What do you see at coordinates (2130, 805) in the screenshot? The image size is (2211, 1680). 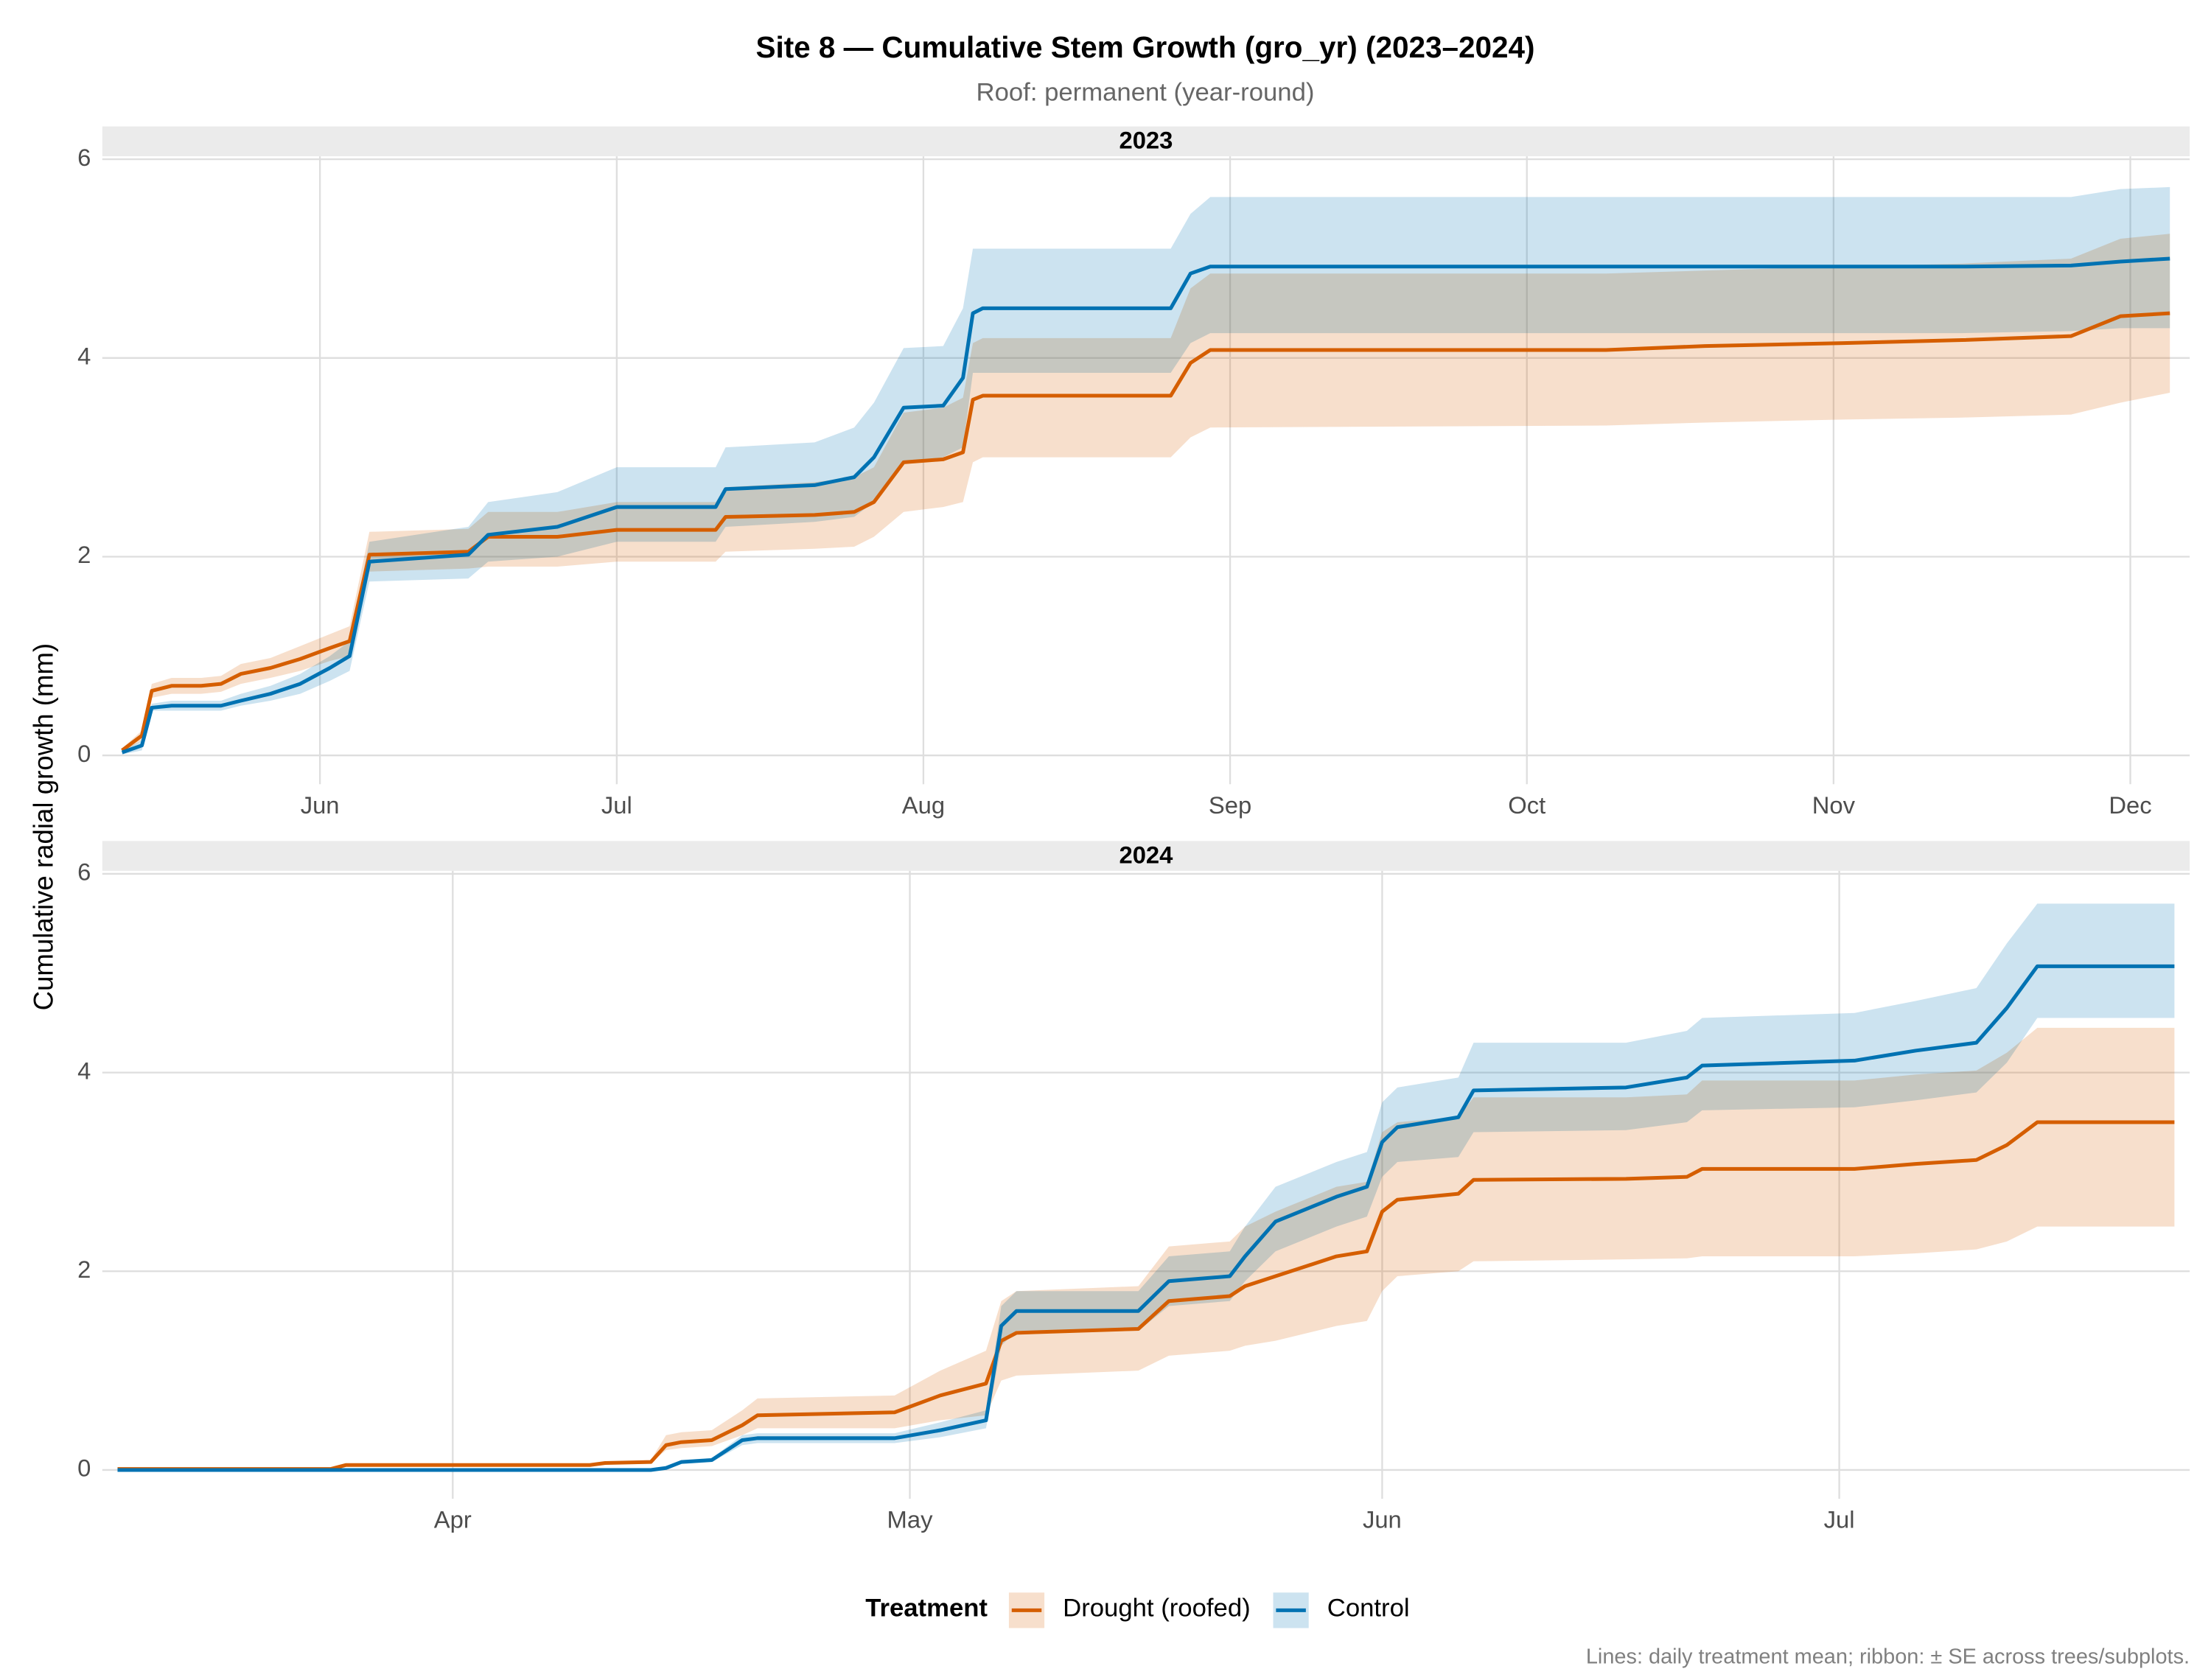 I see `x-tick-label: Dec` at bounding box center [2130, 805].